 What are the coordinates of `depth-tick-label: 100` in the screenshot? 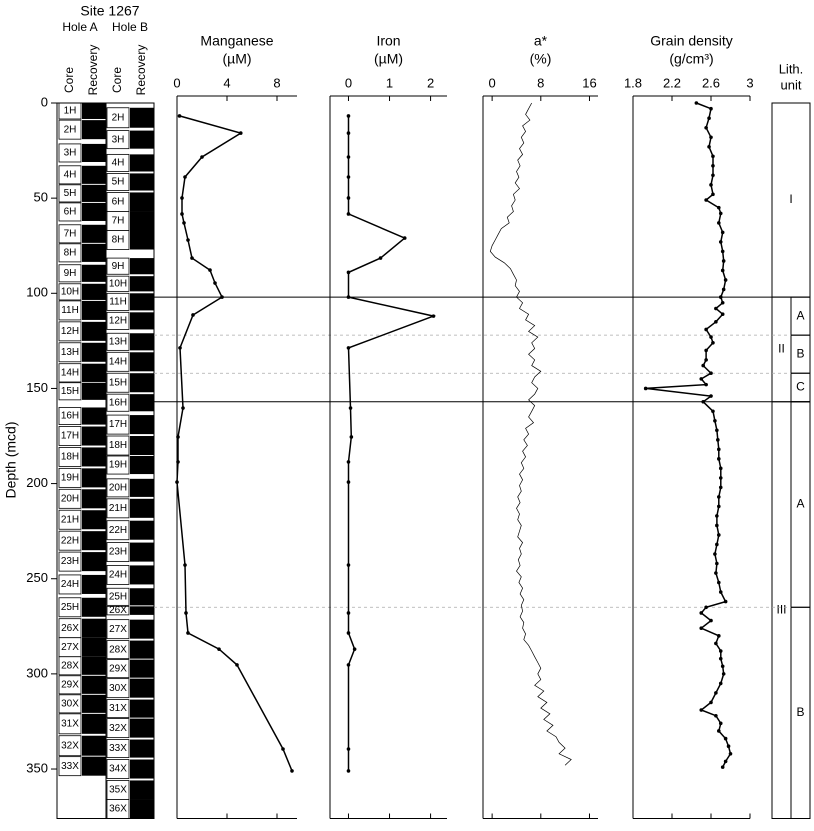 It's located at (37, 292).